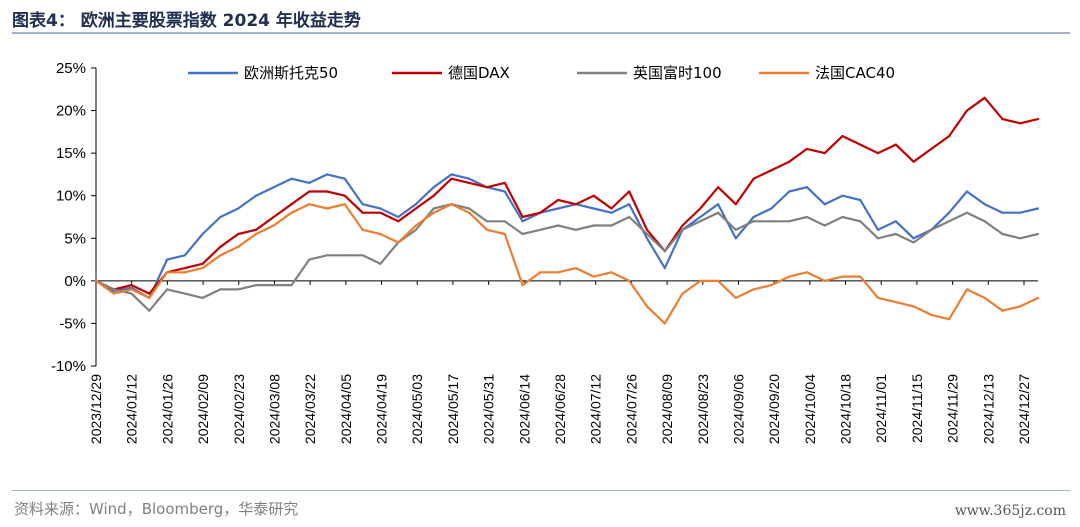 This screenshot has width=1080, height=527. Describe the element at coordinates (346, 409) in the screenshot. I see `x-tick-label: 2024/04/05` at that location.